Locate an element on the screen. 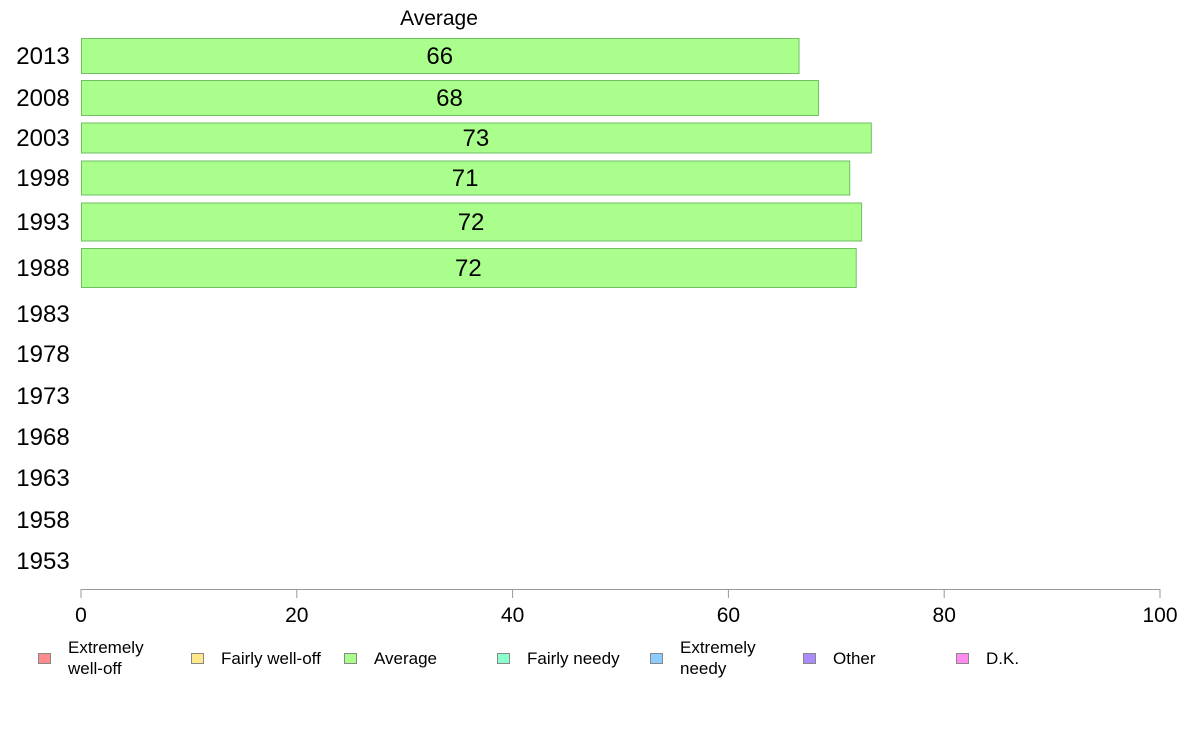 Image resolution: width=1188 pixels, height=736 pixels. legend-item: Extremely well-off is located at coordinates (91, 658).